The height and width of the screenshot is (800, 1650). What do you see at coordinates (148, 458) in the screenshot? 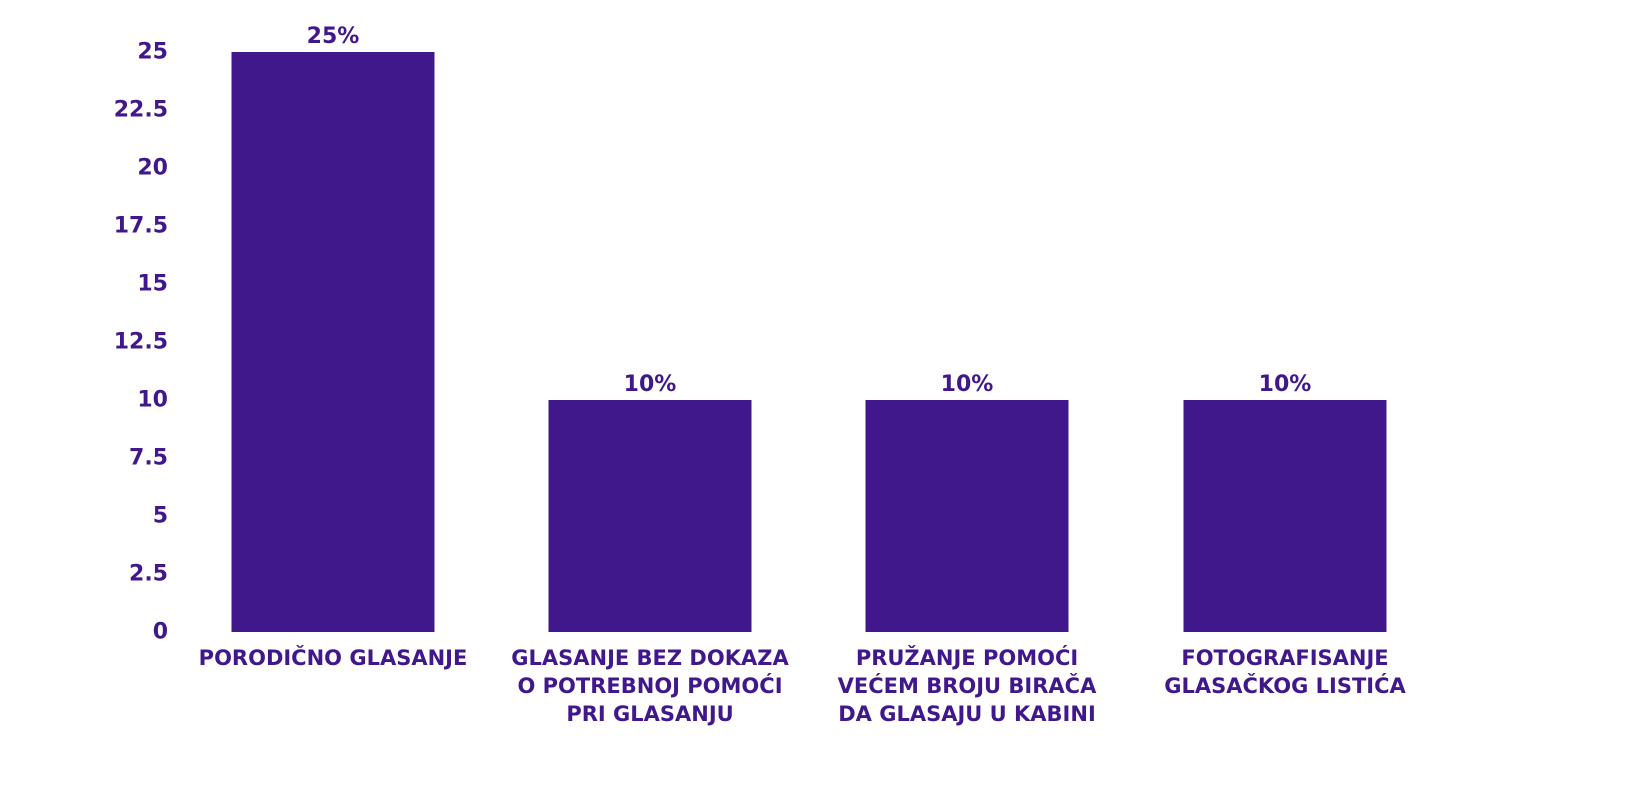
I see `y-tick-label: 7.5` at bounding box center [148, 458].